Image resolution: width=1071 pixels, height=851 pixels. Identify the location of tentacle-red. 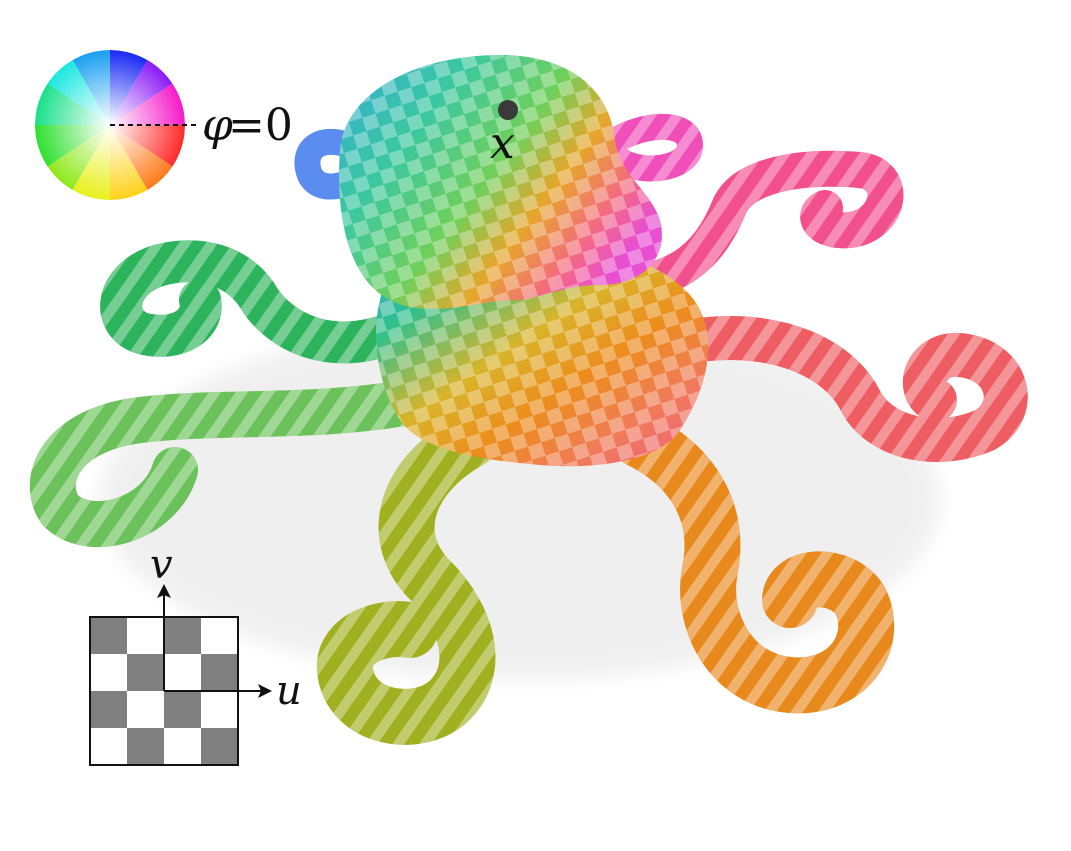
(853, 389).